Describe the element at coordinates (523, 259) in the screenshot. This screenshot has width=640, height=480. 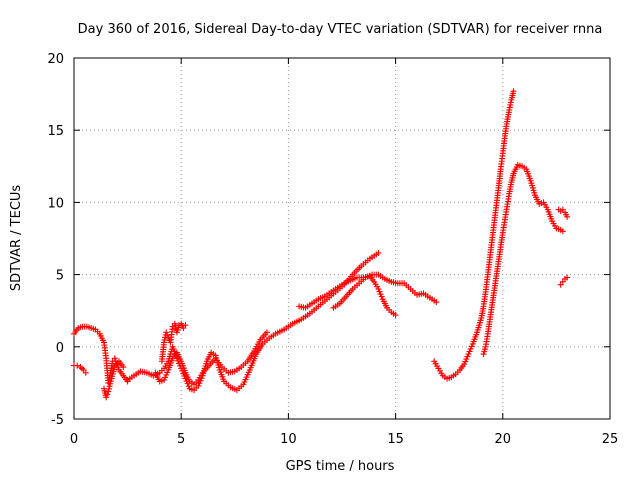
I see `series-track-j` at that location.